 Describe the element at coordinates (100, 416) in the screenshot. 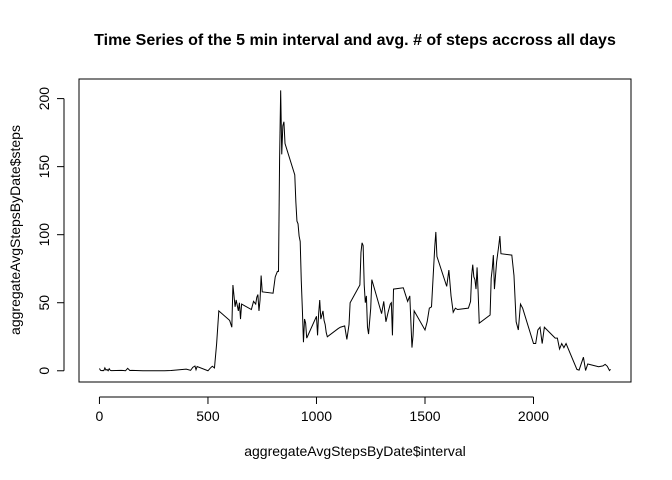

I see `x-tick-label: 0` at that location.